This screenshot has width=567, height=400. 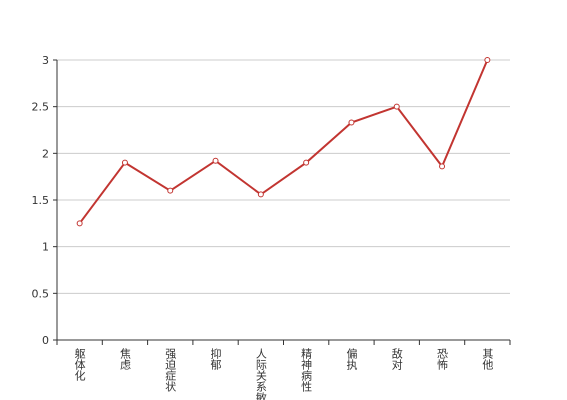 I want to click on x-tick-label: 抑郁, so click(x=215, y=358).